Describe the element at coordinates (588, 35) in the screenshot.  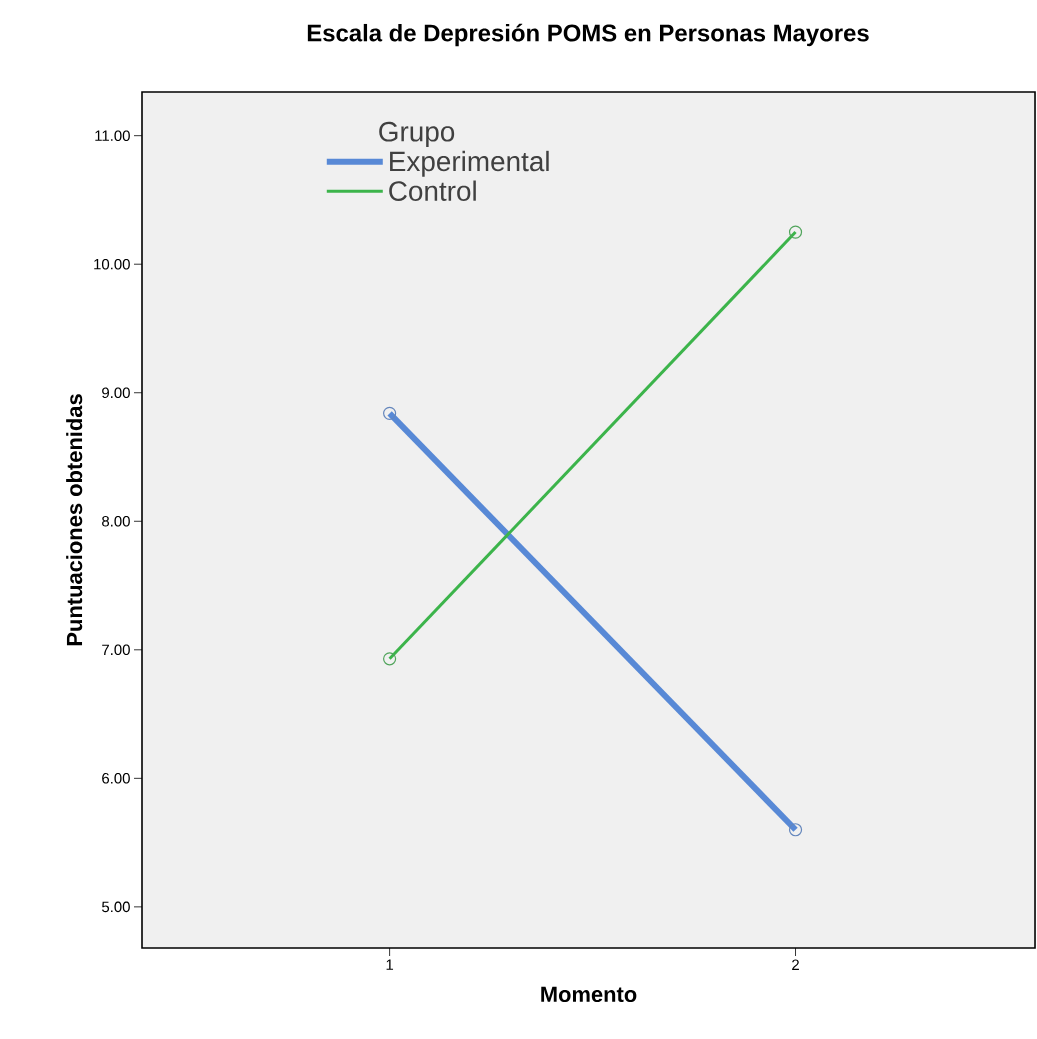
I see `chart-title: Escala de Depresión POMS en Personas Mayores` at that location.